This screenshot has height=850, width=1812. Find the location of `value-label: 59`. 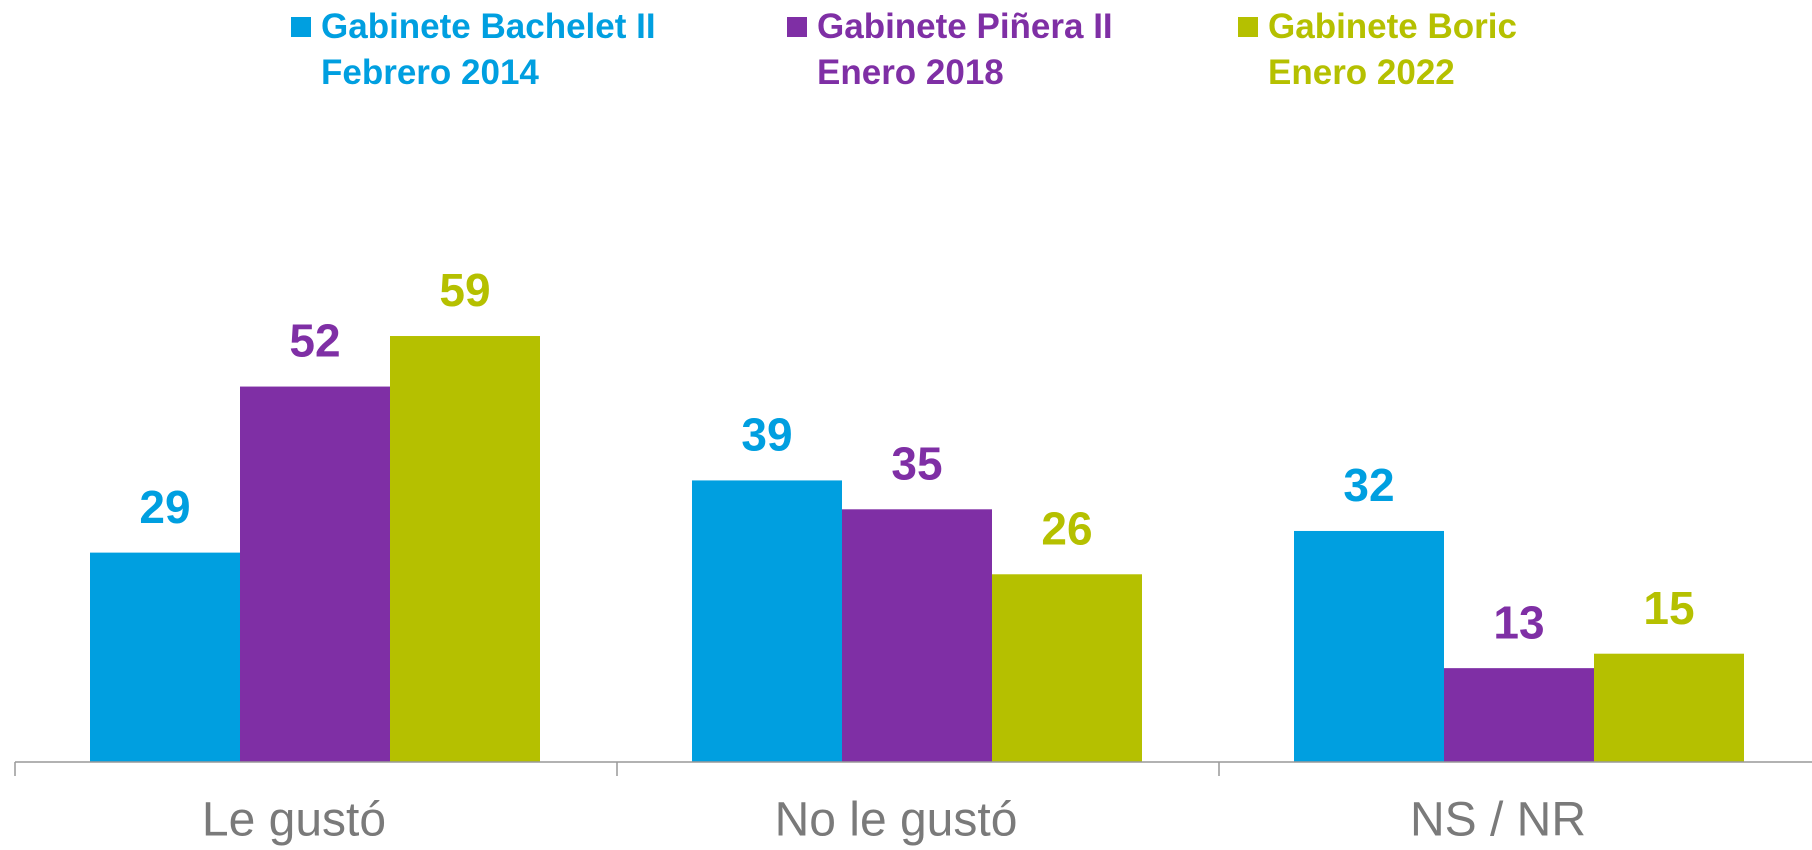

value-label: 59 is located at coordinates (464, 290).